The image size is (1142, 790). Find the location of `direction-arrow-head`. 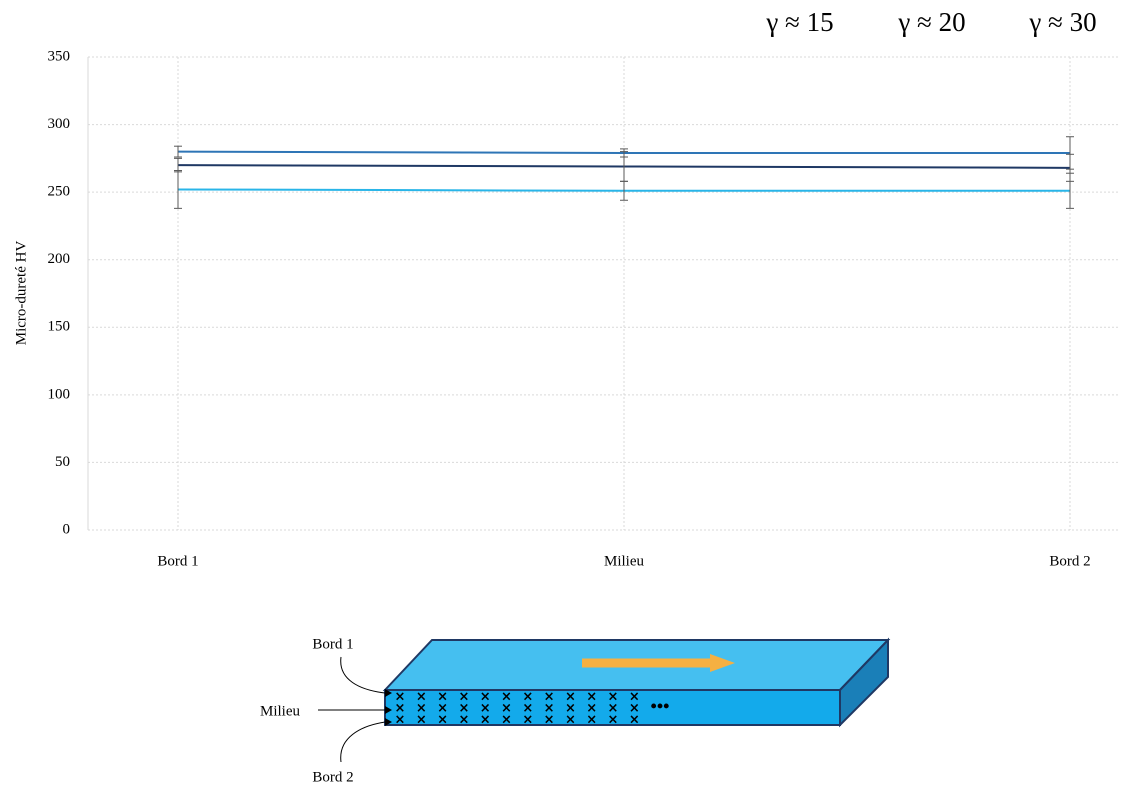

direction-arrow-head is located at coordinates (722, 663).